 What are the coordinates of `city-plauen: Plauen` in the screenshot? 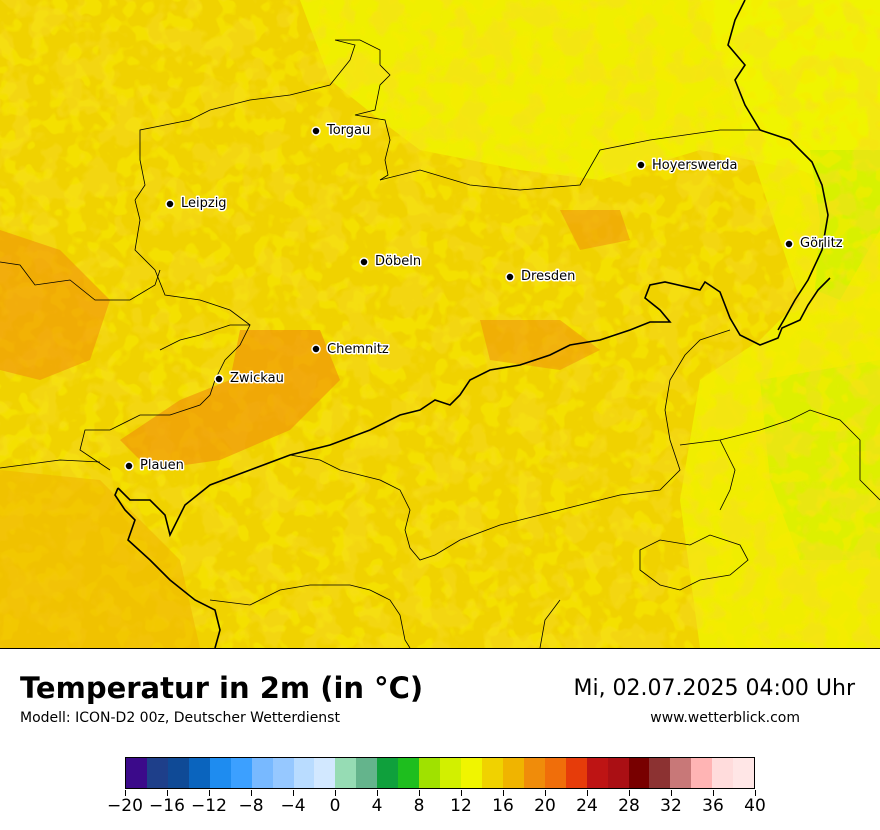 It's located at (154, 466).